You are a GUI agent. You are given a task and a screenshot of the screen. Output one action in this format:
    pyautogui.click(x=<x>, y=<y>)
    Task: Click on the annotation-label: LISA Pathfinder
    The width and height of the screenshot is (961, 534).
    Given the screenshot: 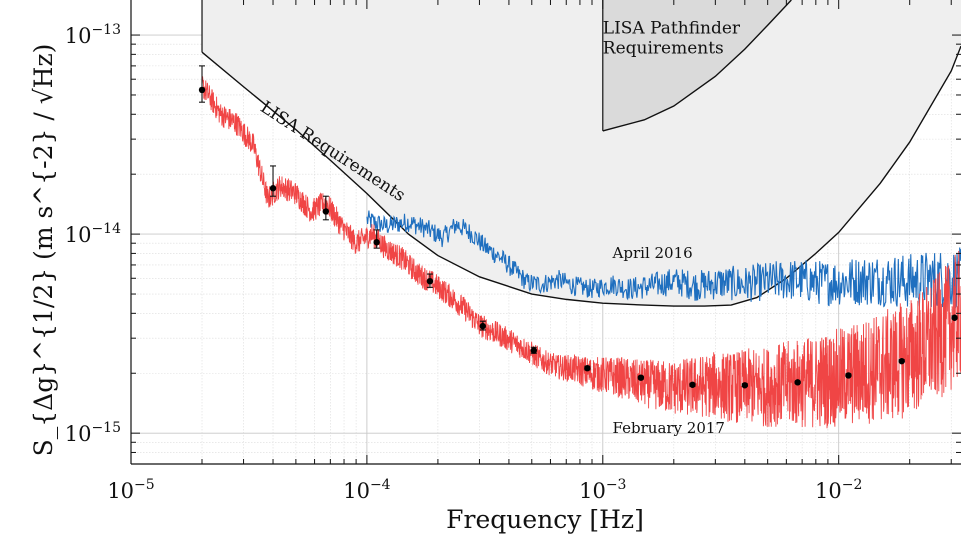 What is the action you would take?
    pyautogui.click(x=672, y=28)
    